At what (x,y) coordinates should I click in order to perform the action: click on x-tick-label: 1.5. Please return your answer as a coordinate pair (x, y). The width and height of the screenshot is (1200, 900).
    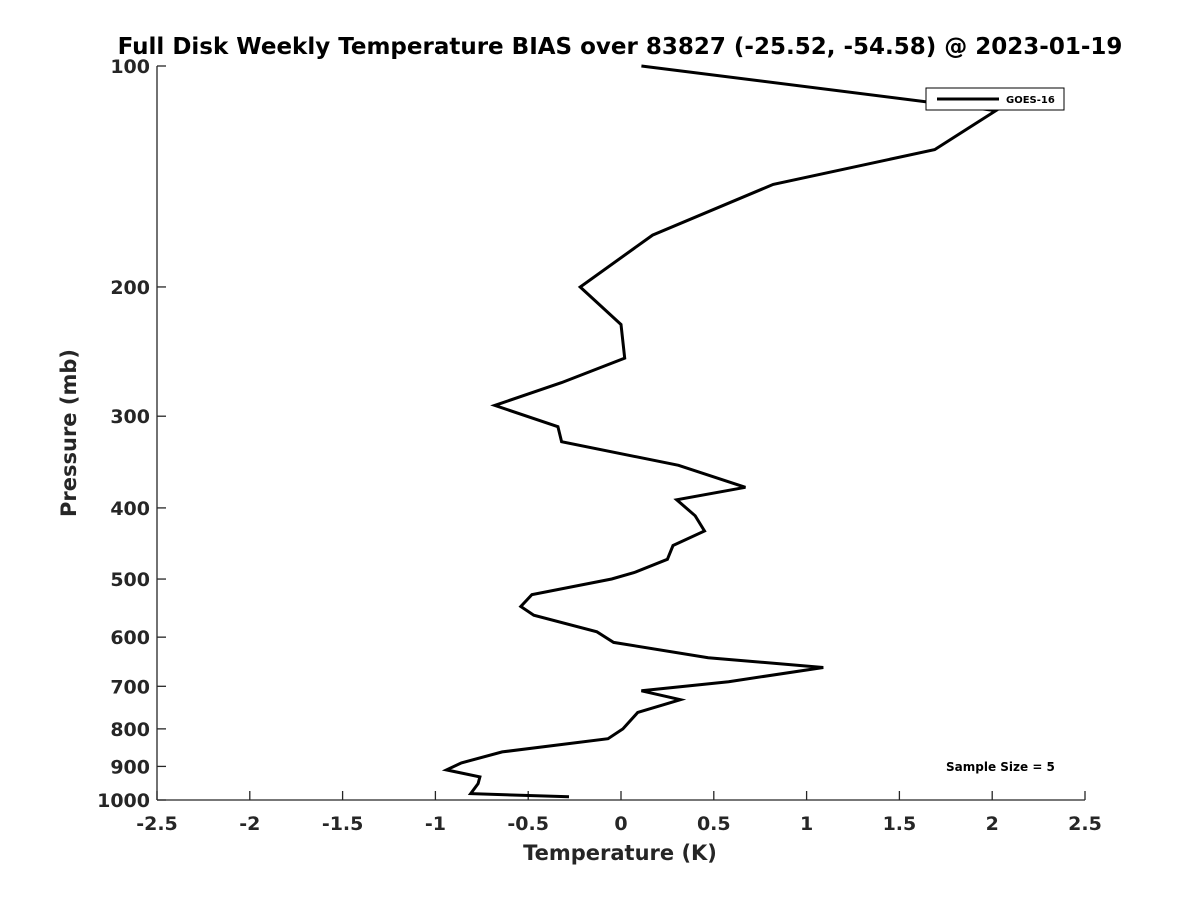
    Looking at the image, I should click on (900, 824).